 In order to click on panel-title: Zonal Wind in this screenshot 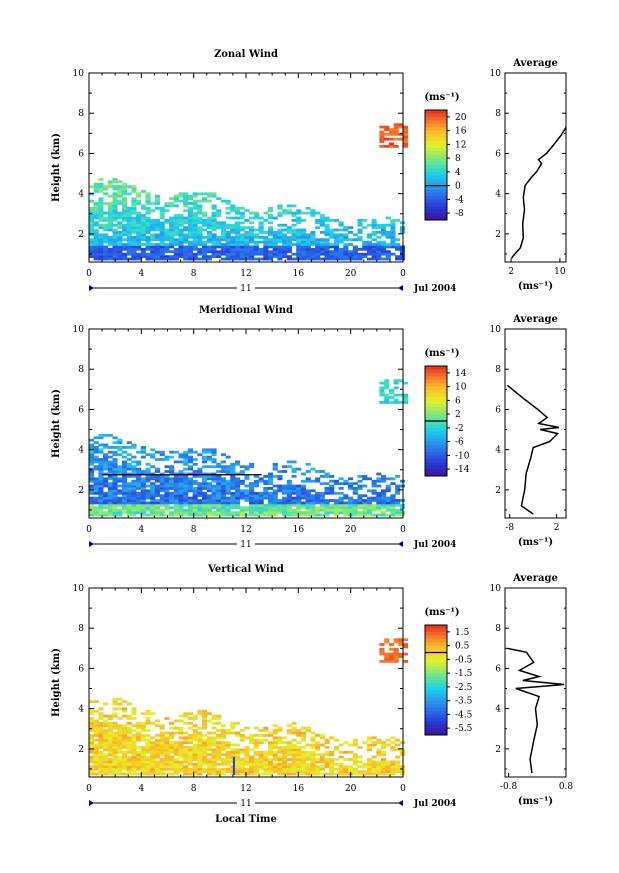, I will do `click(246, 54)`.